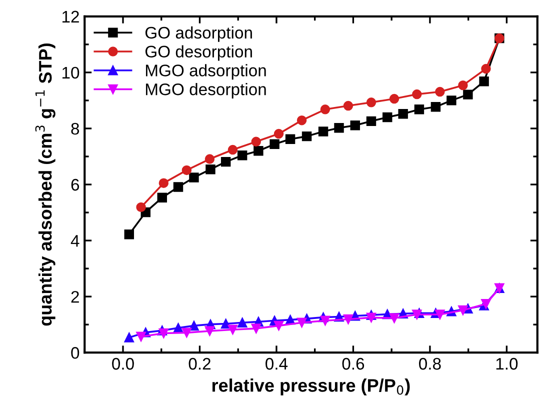 This screenshot has width=539, height=410. I want to click on y-tick-label: 2, so click(75, 296).